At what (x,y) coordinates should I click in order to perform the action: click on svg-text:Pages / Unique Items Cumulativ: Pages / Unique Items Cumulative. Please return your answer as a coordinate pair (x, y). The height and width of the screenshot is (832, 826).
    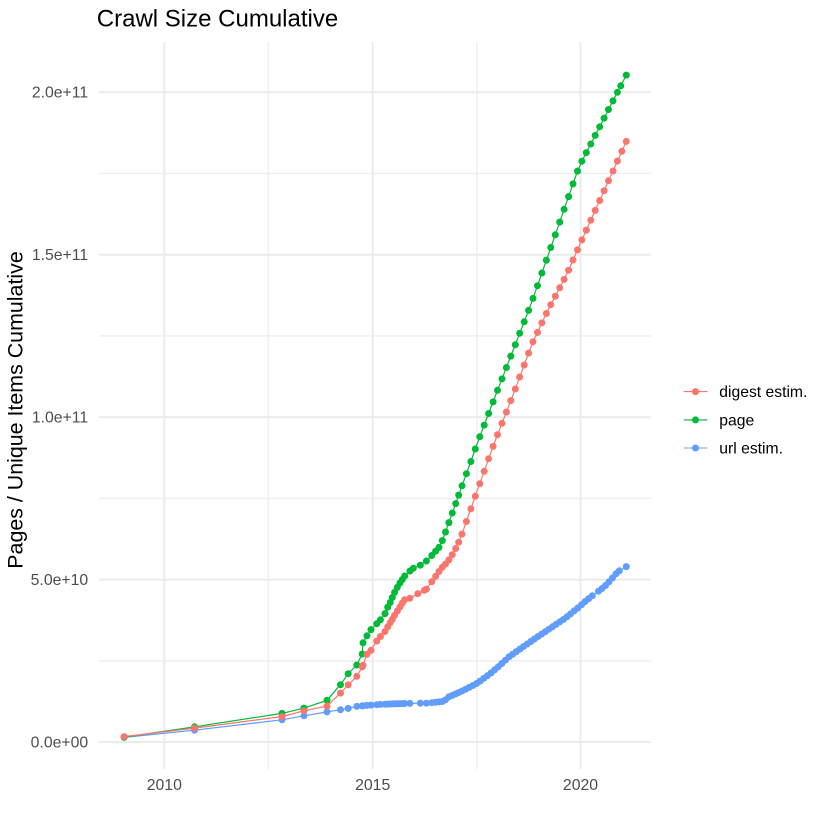
    Looking at the image, I should click on (16, 409).